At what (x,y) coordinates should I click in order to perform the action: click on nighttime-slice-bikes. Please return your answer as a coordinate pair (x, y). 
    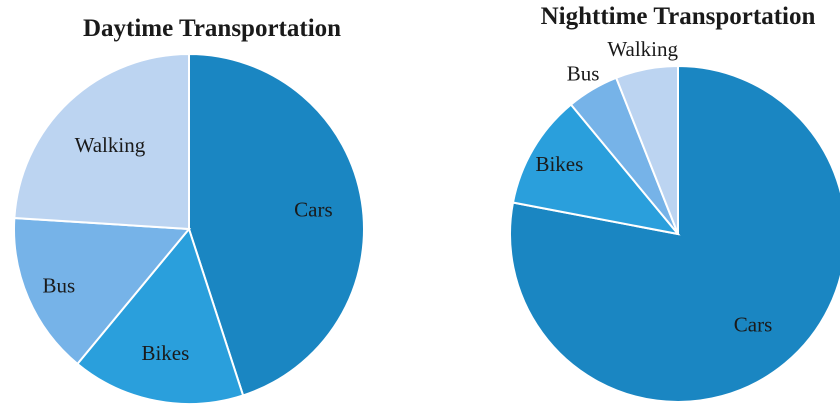
    Looking at the image, I should click on (596, 169).